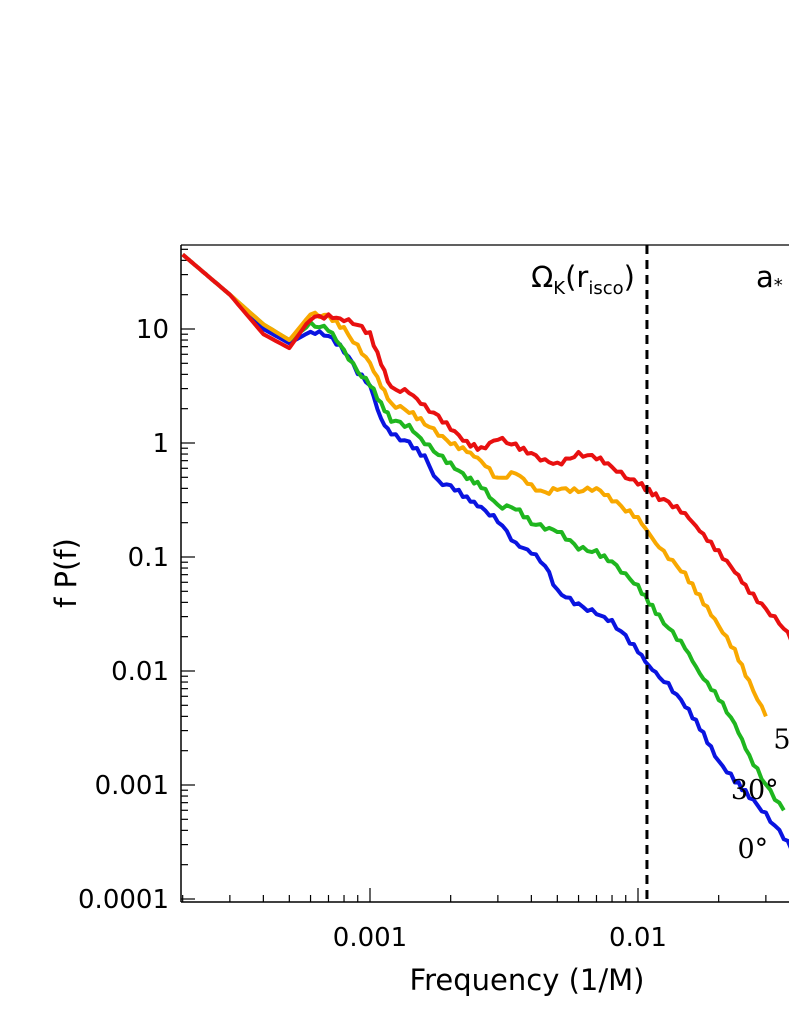  I want to click on series-label: 30°, so click(755, 790).